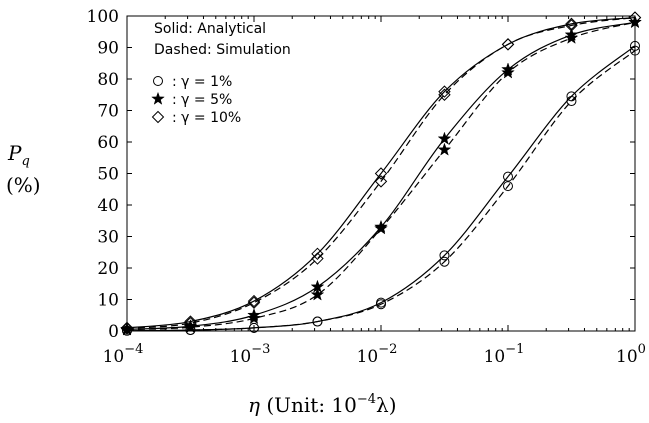 This screenshot has width=649, height=423. Describe the element at coordinates (386, 405) in the screenshot. I see `x-axis-tail: λ)` at that location.